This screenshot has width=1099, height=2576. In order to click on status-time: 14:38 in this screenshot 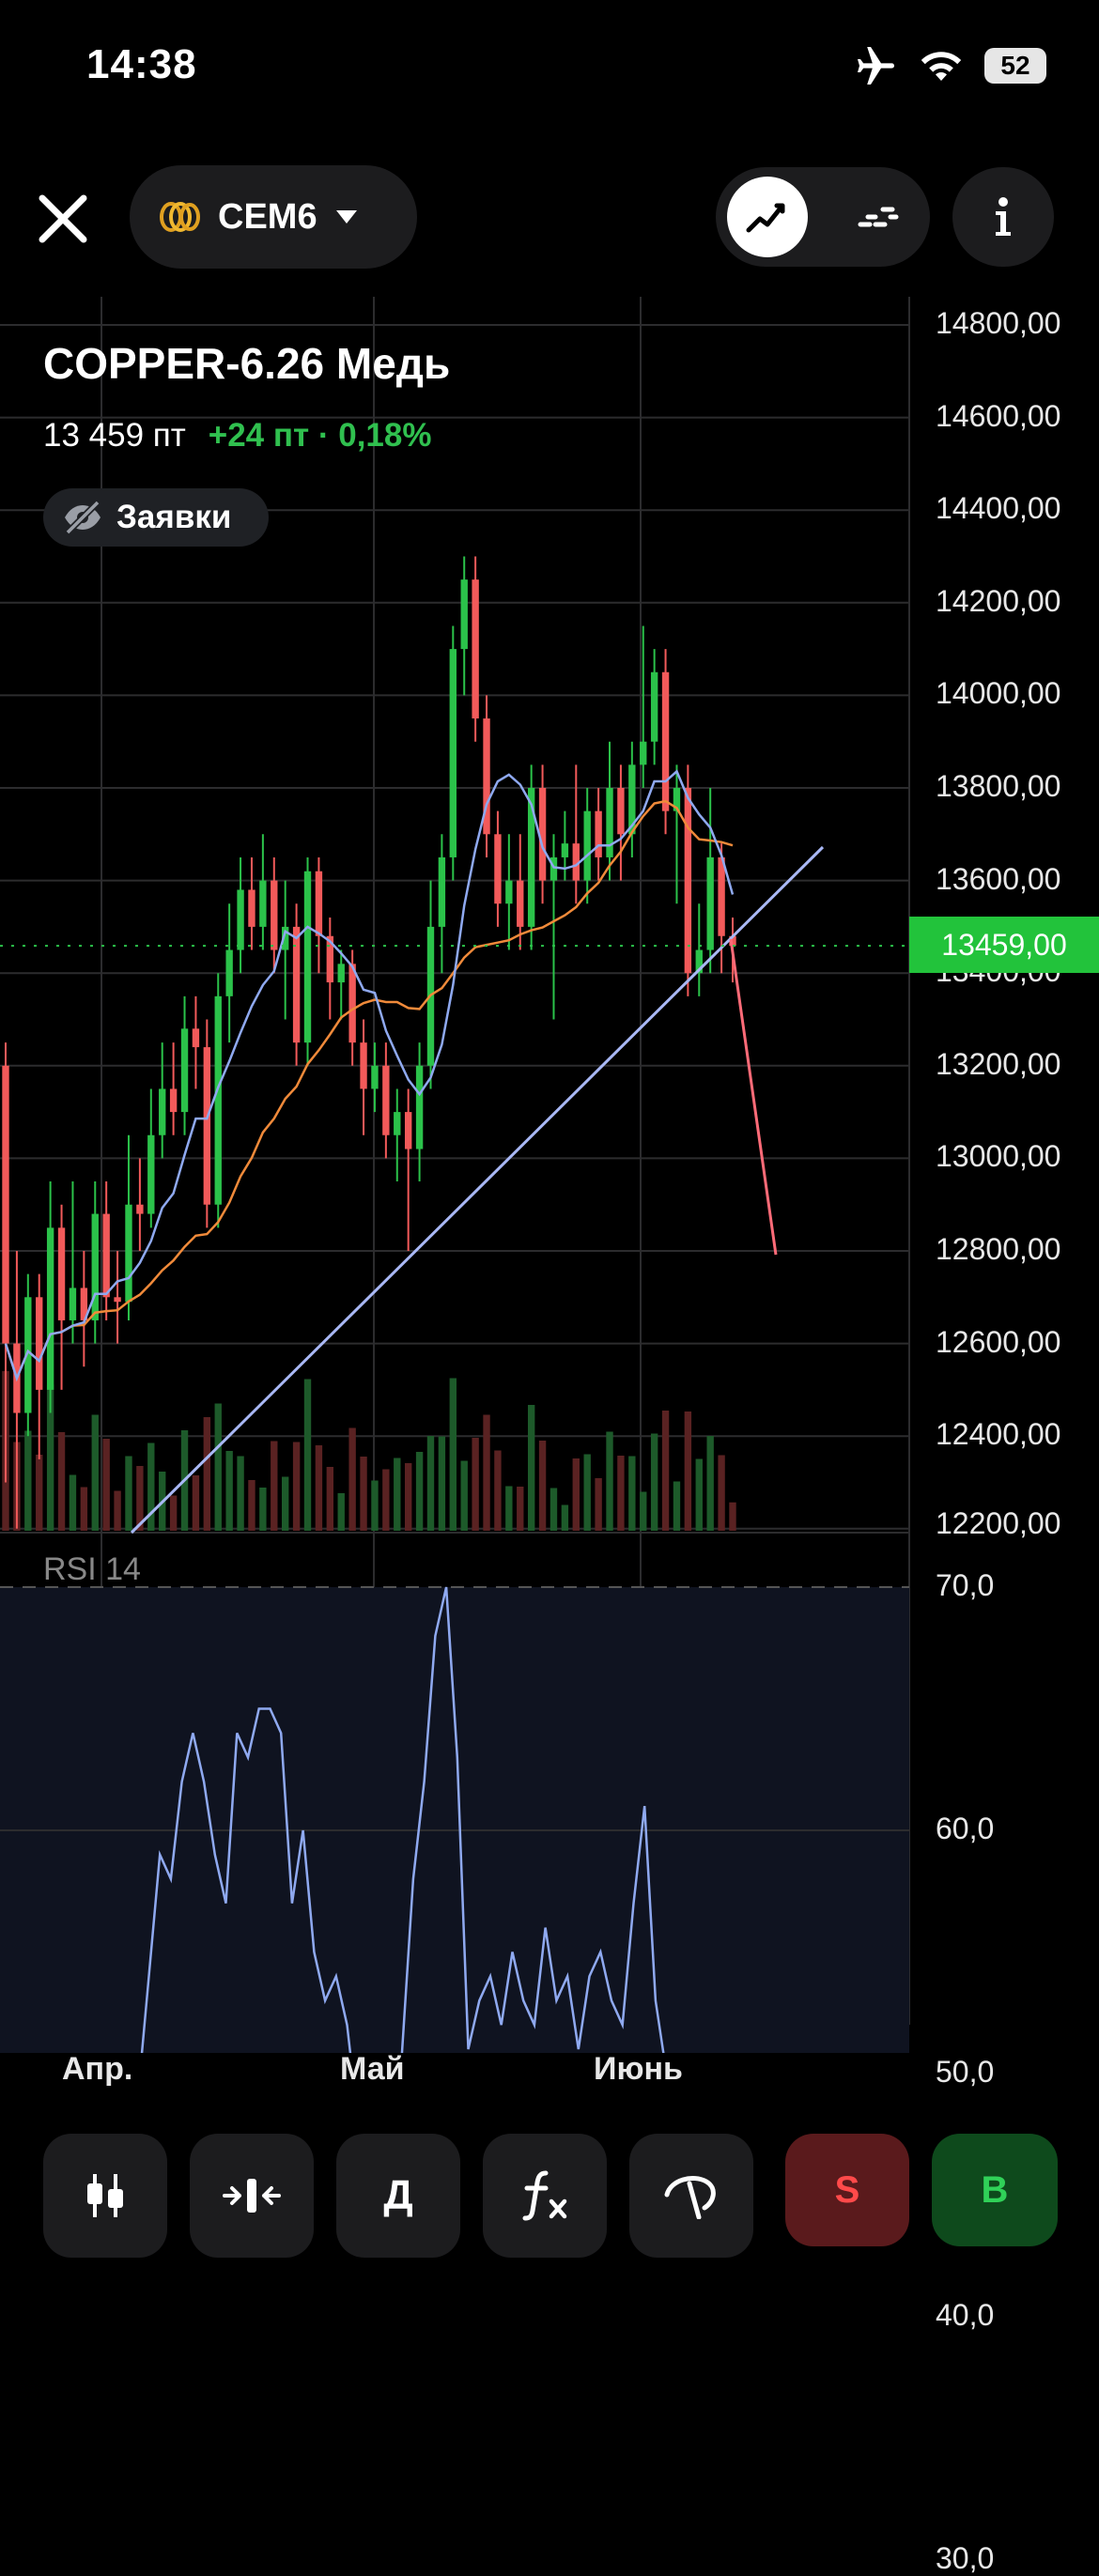, I will do `click(141, 64)`.